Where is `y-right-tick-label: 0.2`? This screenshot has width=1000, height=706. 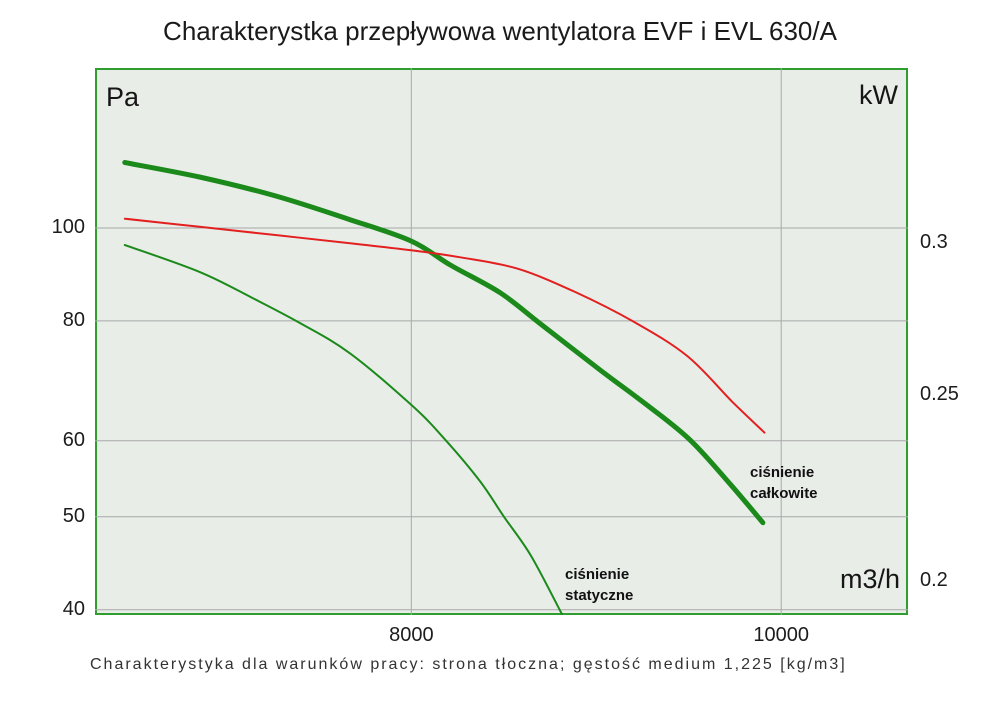
y-right-tick-label: 0.2 is located at coordinates (934, 580).